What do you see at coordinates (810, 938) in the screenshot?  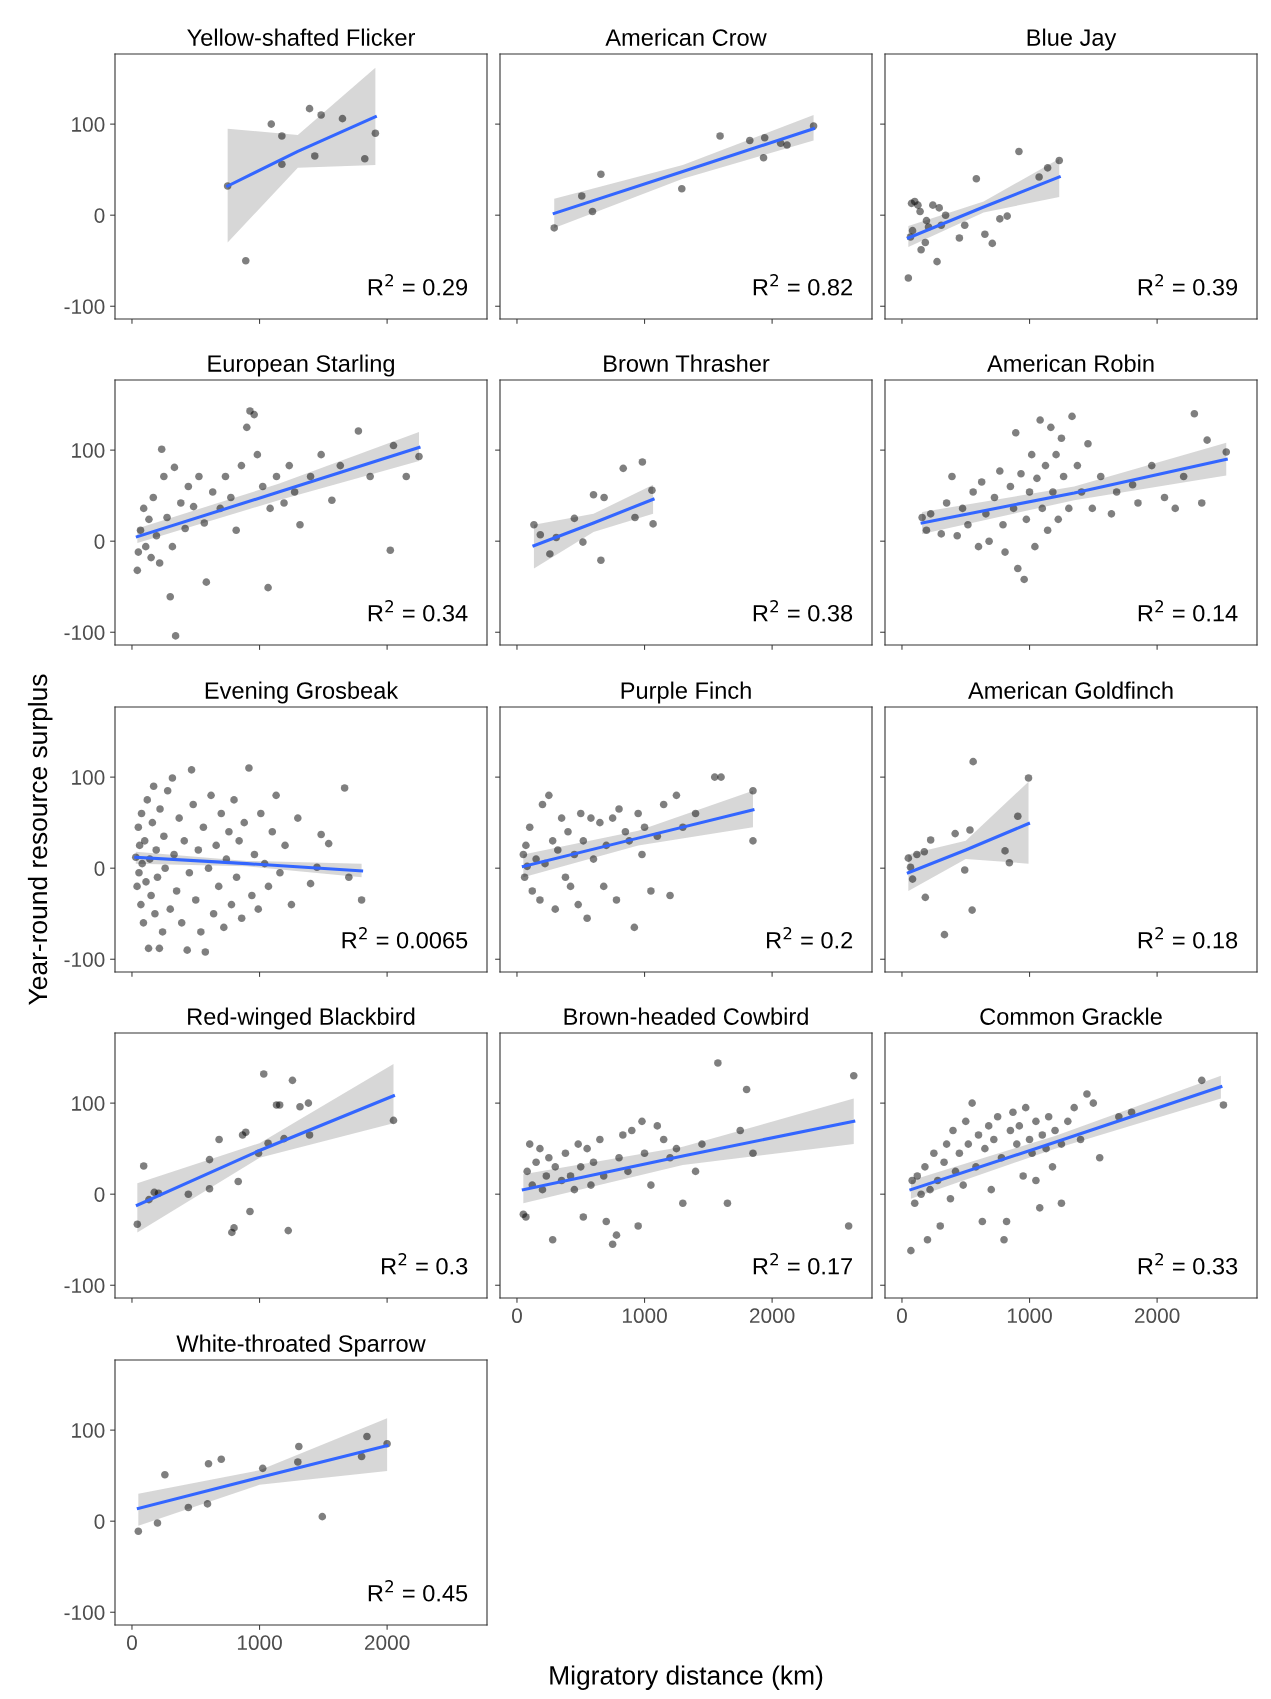 I see `annotation: R$^{2}$ = 0.2` at bounding box center [810, 938].